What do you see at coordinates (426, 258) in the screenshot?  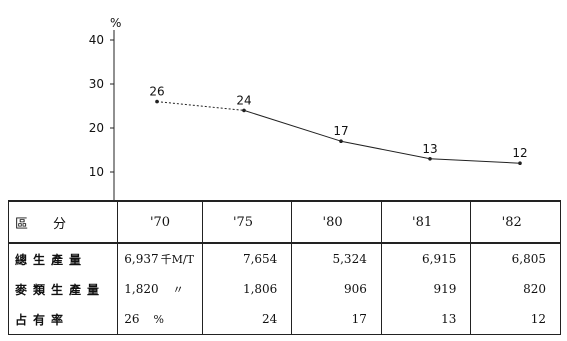 I see `table-cell: 6,915` at bounding box center [426, 258].